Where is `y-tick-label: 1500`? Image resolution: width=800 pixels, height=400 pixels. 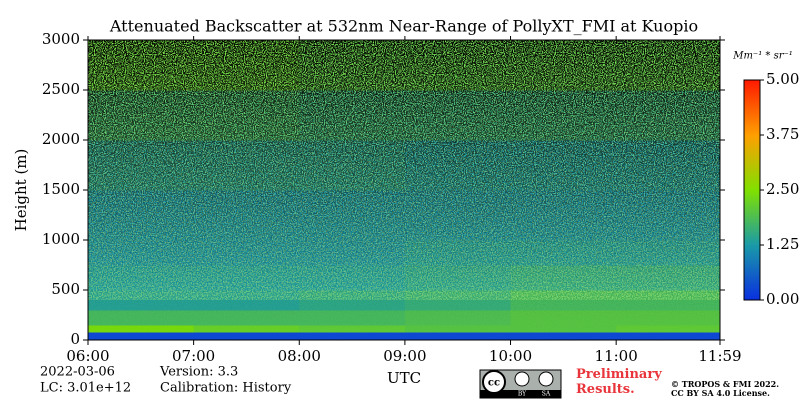 y-tick-label: 1500 is located at coordinates (61, 189).